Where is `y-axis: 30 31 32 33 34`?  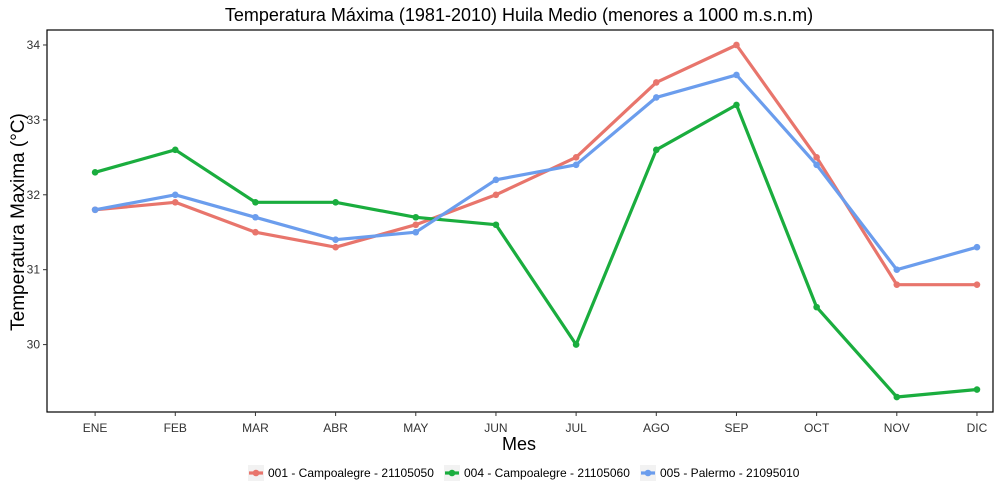 y-axis: 30 31 32 33 34 is located at coordinates (37, 195).